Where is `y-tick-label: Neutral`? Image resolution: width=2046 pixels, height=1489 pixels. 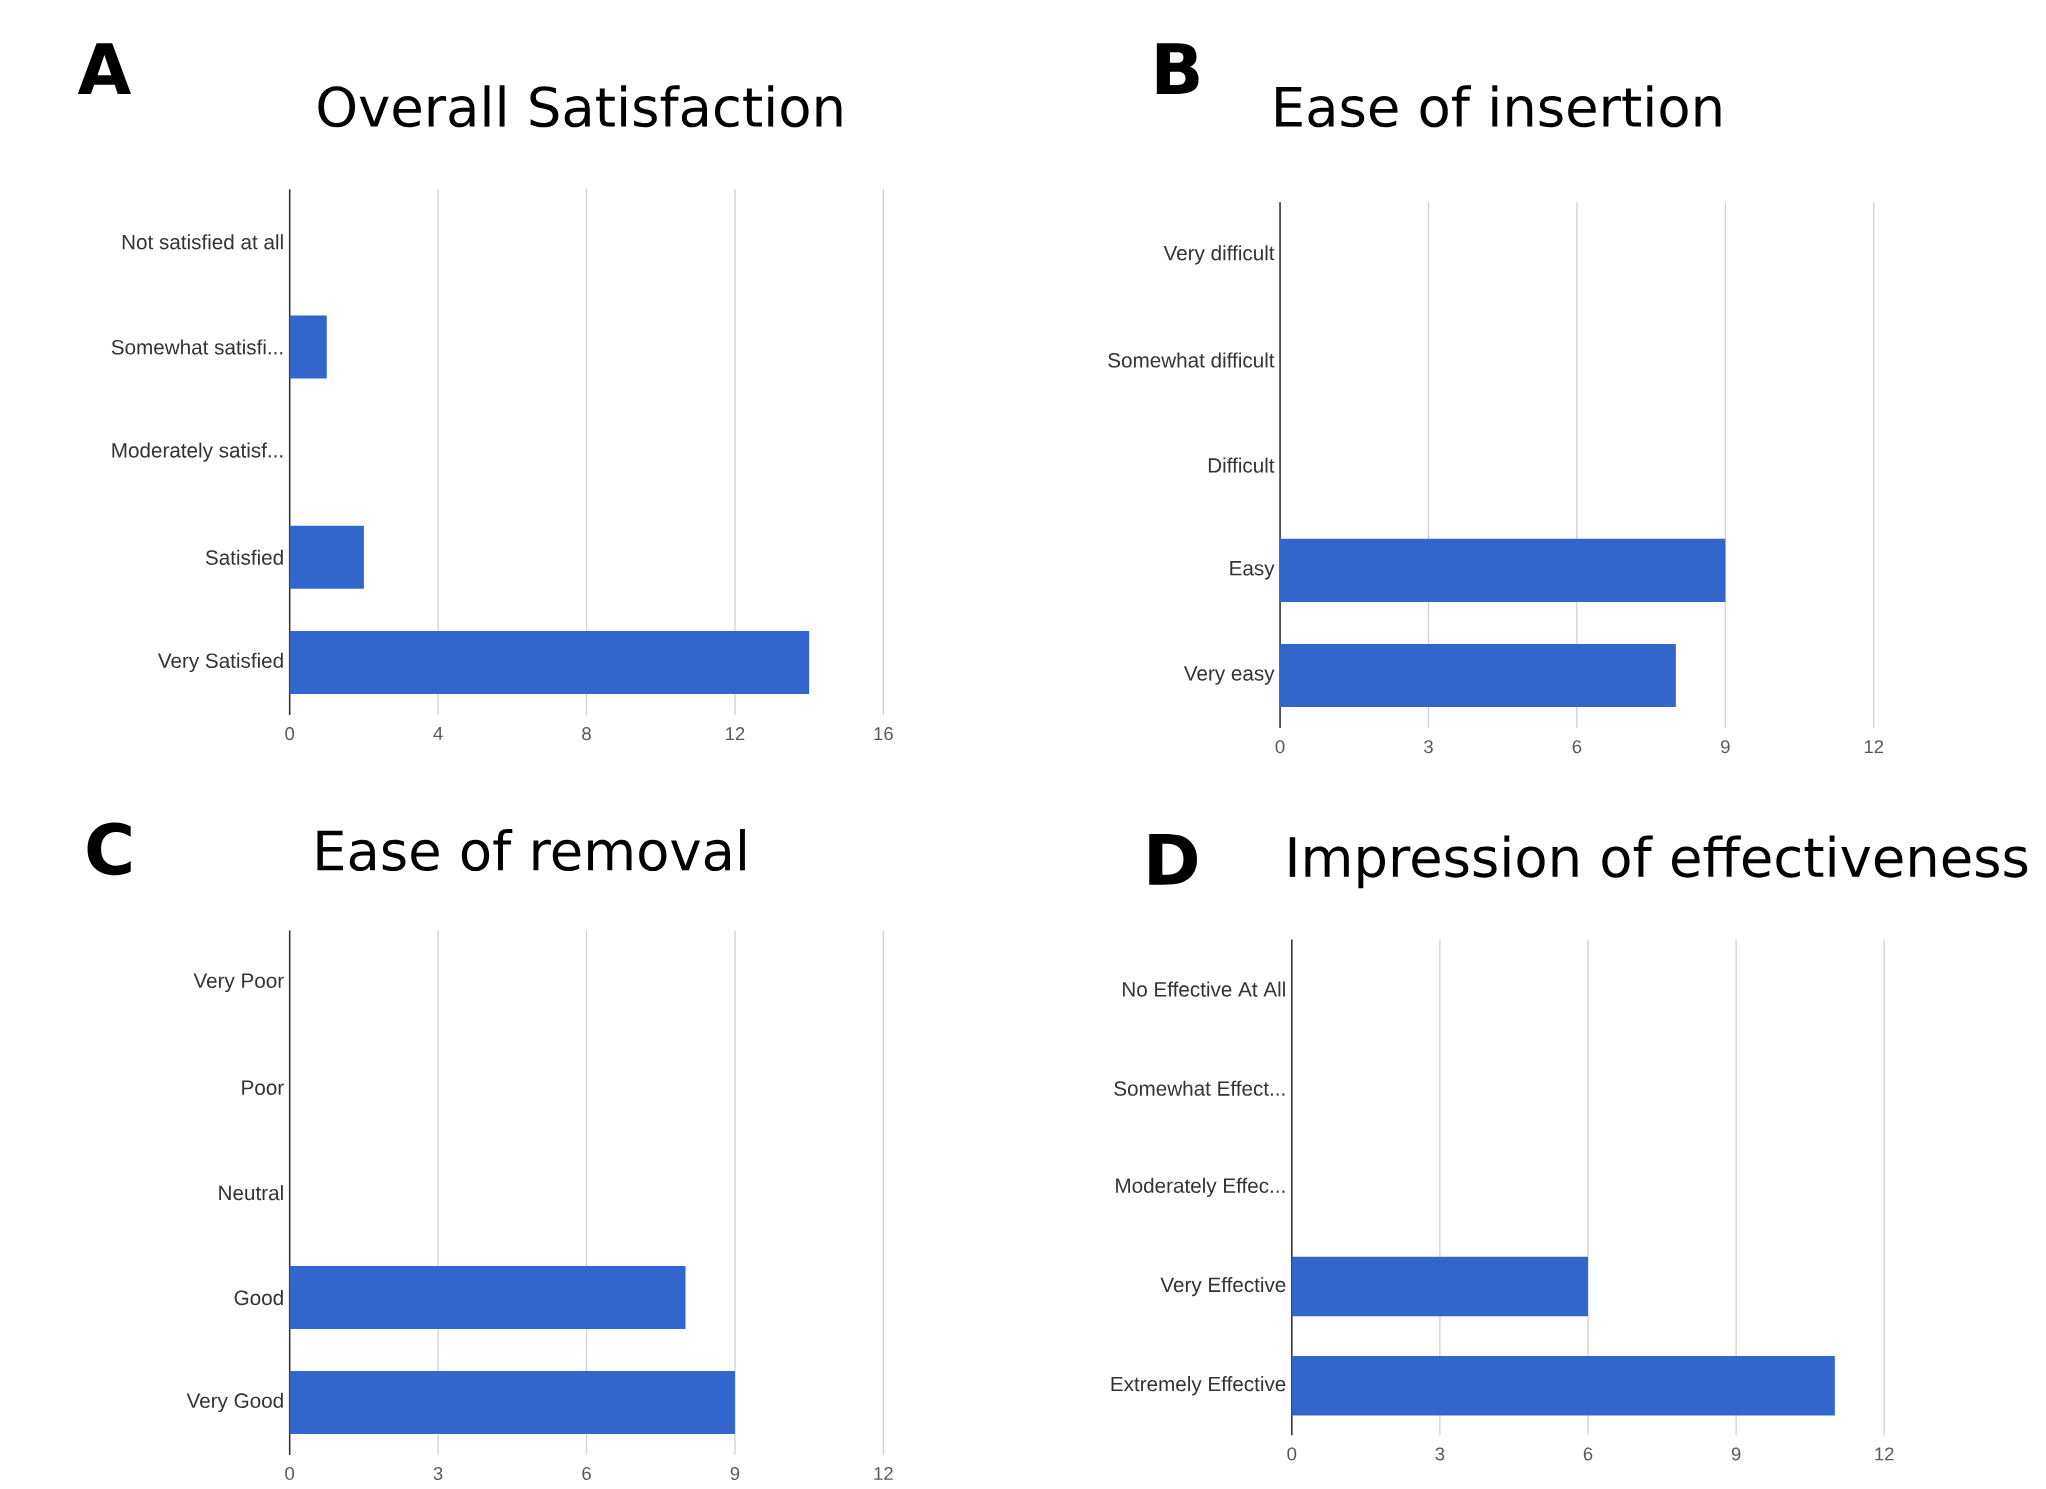
y-tick-label: Neutral is located at coordinates (251, 1193).